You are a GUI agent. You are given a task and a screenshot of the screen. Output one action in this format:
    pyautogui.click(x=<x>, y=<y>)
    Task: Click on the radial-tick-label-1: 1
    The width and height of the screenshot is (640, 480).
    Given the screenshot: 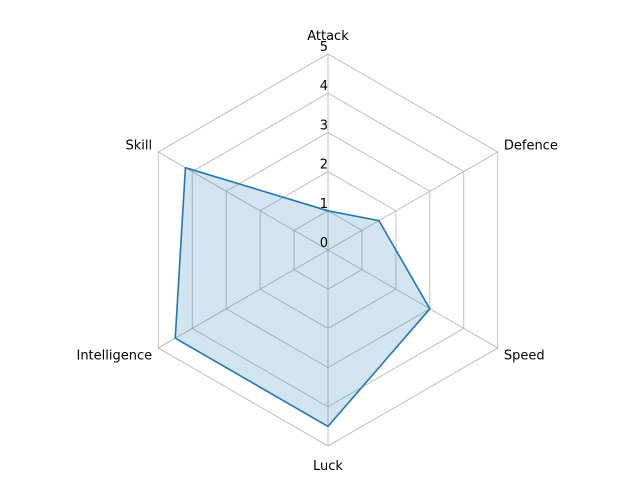 What is the action you would take?
    pyautogui.click(x=324, y=204)
    